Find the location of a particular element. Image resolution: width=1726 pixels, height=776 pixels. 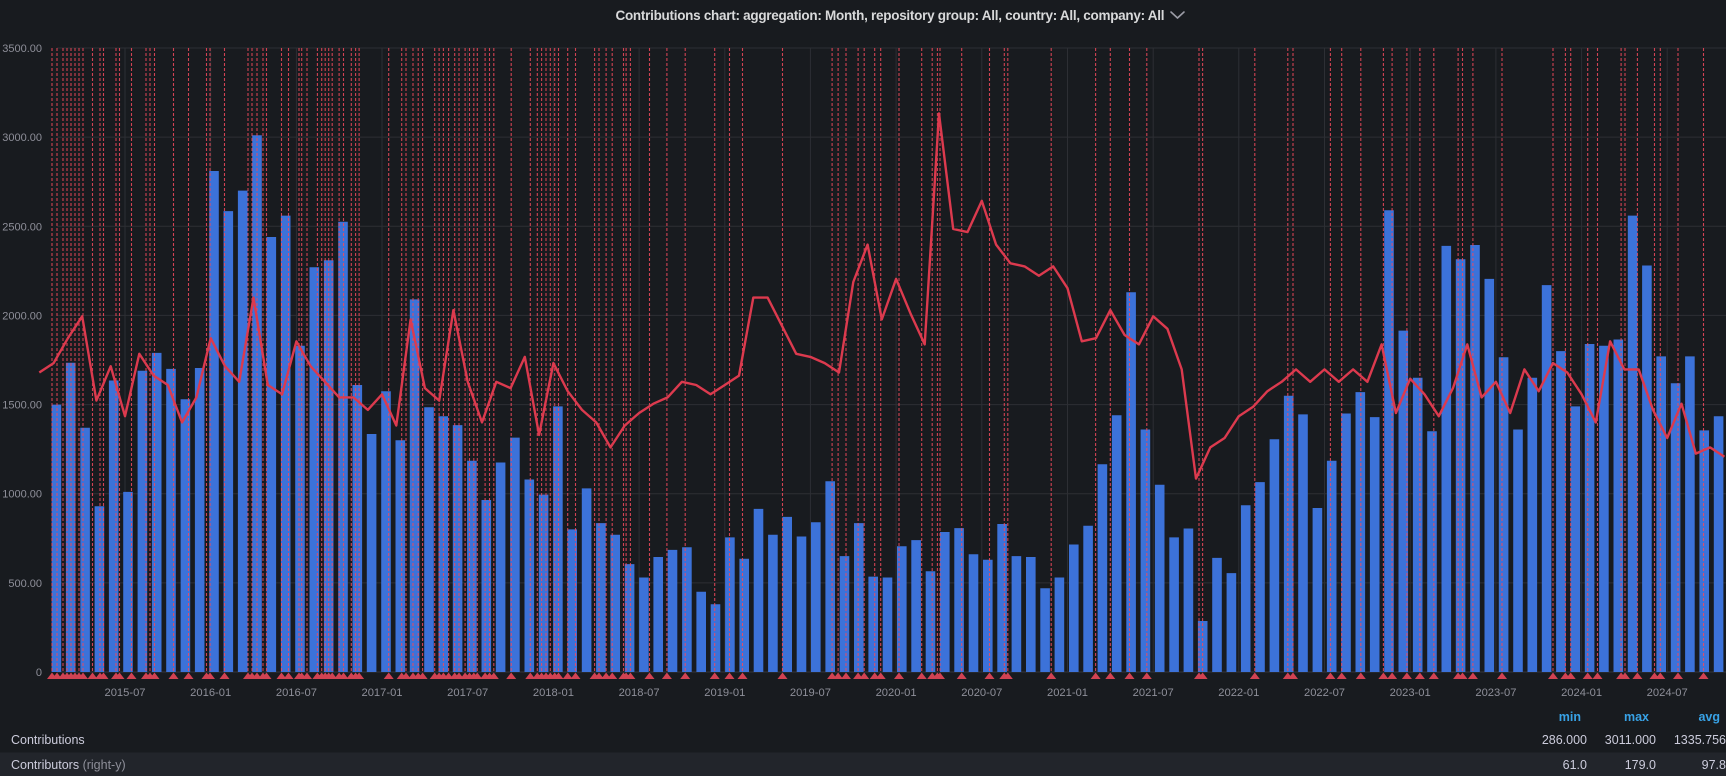

svg-text: 2000.00 is located at coordinates (22, 316).